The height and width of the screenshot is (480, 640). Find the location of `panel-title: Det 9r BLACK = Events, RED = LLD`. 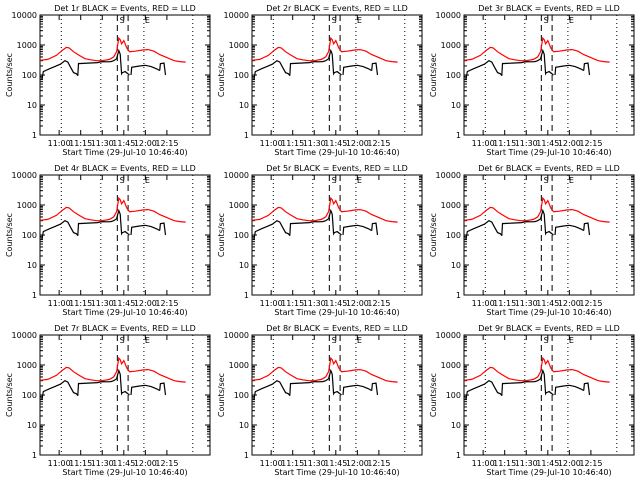

panel-title: Det 9r BLACK = Events, RED = LLD is located at coordinates (549, 328).